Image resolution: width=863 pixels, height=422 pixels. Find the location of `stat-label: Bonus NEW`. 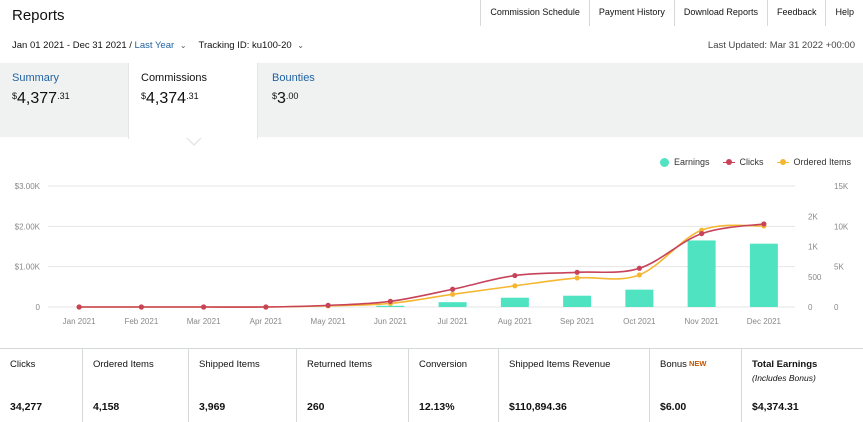

stat-label: Bonus NEW is located at coordinates (695, 364).